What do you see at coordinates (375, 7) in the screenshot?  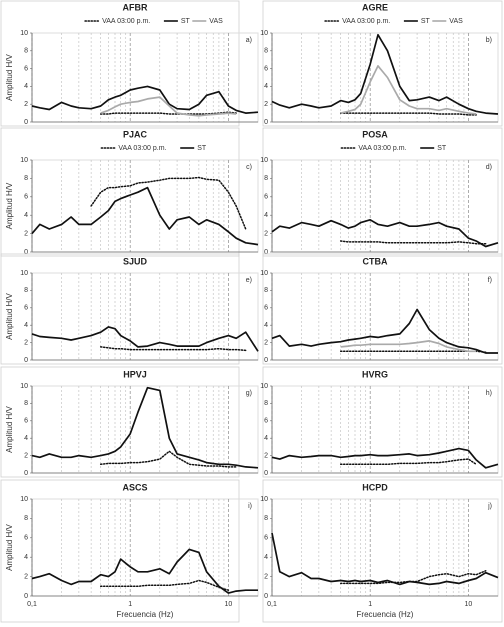 I see `panel-title: AGRE` at bounding box center [375, 7].